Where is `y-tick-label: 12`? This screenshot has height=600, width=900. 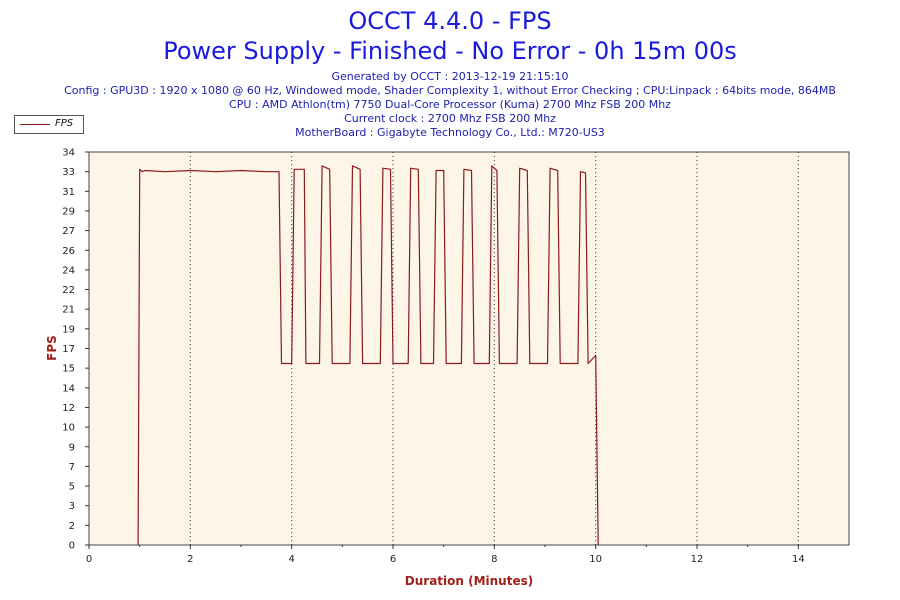
y-tick-label: 12 is located at coordinates (68, 408).